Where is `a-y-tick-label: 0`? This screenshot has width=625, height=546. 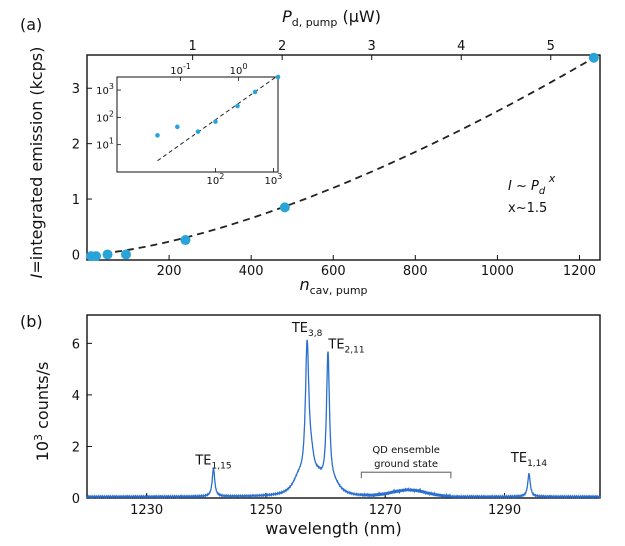
a-y-tick-label: 0 is located at coordinates (76, 255).